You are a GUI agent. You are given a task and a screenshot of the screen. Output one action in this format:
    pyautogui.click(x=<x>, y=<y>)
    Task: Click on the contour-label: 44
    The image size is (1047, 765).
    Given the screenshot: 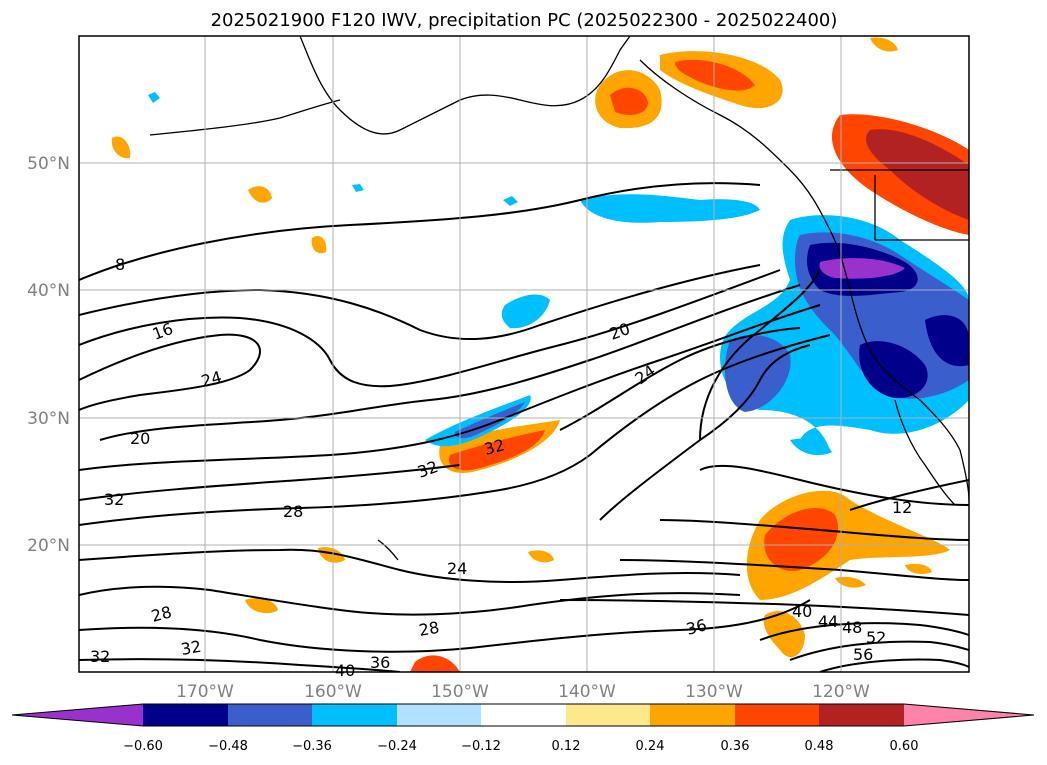 What is the action you would take?
    pyautogui.click(x=828, y=621)
    